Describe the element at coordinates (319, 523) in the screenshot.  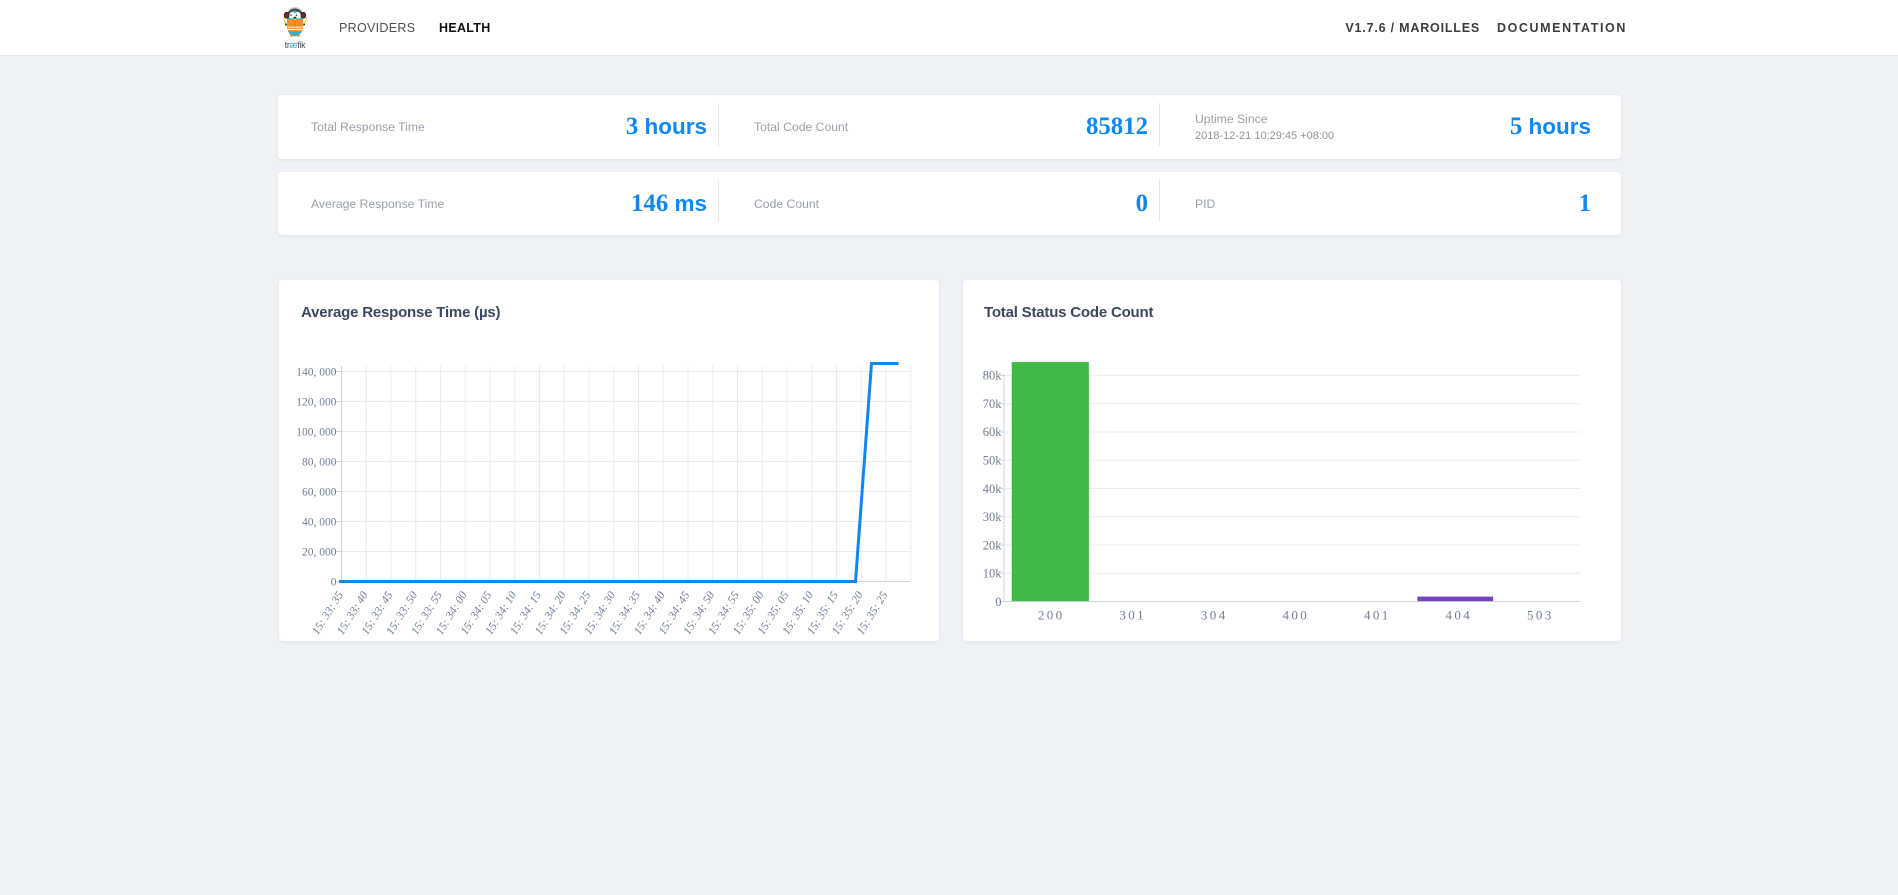
I see `svg-text: 40, 000` at that location.